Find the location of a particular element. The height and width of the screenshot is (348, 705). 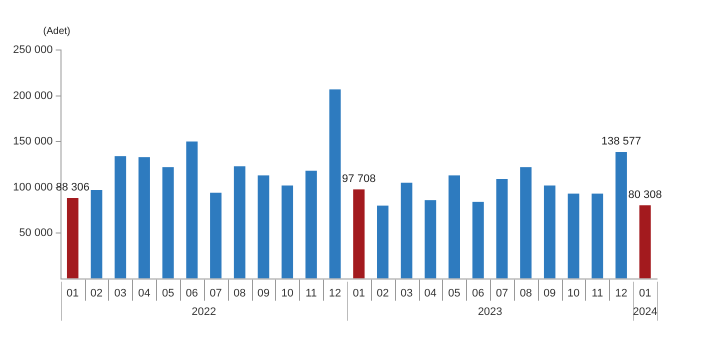

data-label: 80 308 is located at coordinates (645, 194).